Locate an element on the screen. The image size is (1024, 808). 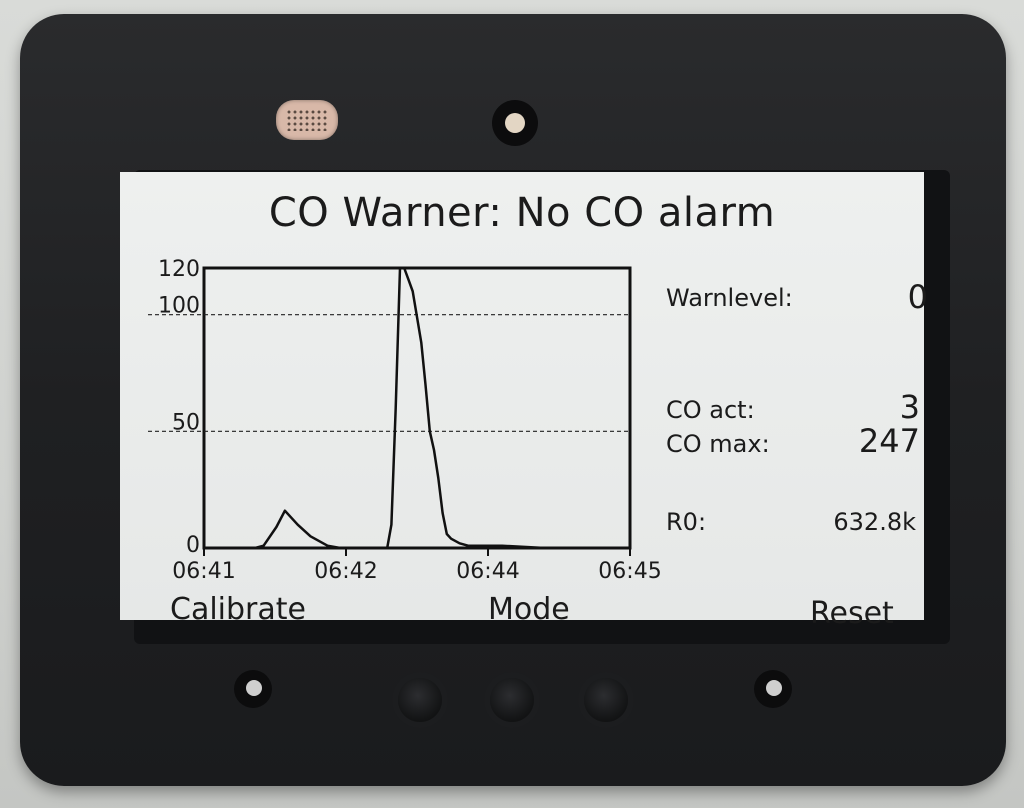
x-tick-layer: 06:41 06:42 06:44 06:45 is located at coordinates (417, 566).